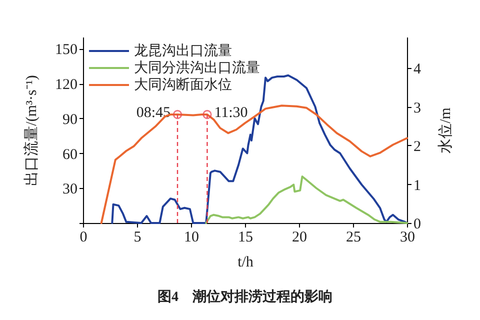 This screenshot has width=480, height=320. I want to click on x-tick-label: 5, so click(138, 238).